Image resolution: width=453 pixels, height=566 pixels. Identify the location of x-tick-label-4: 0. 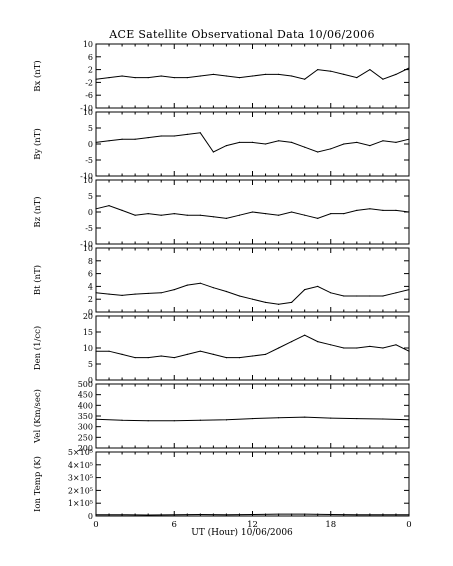
(408, 525).